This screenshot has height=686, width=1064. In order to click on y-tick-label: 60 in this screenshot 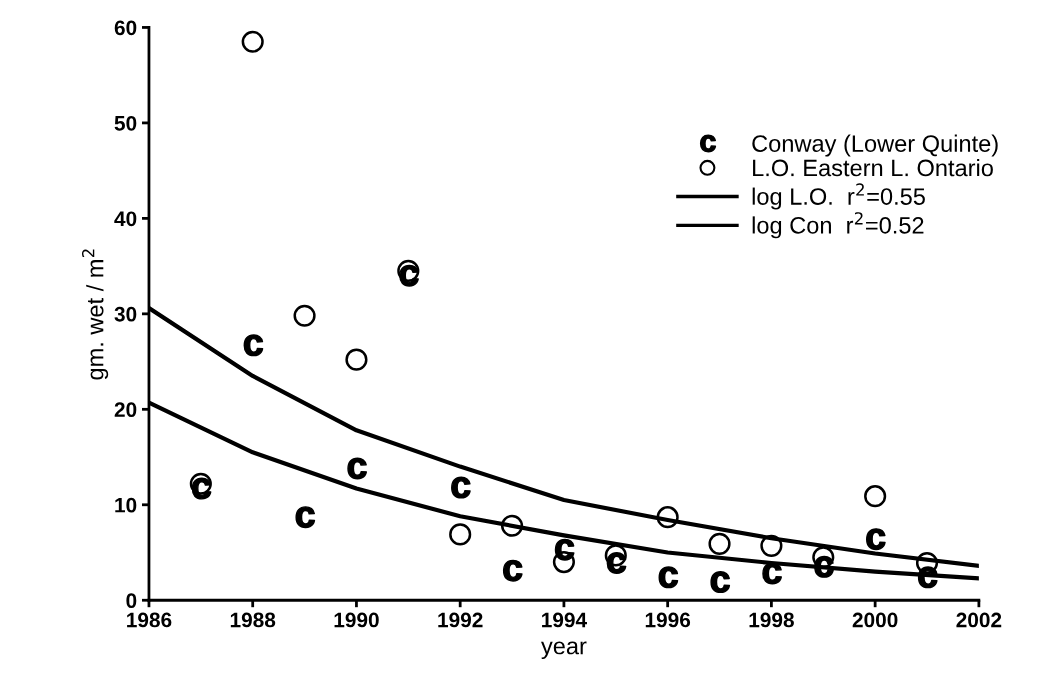, I will do `click(125, 28)`.